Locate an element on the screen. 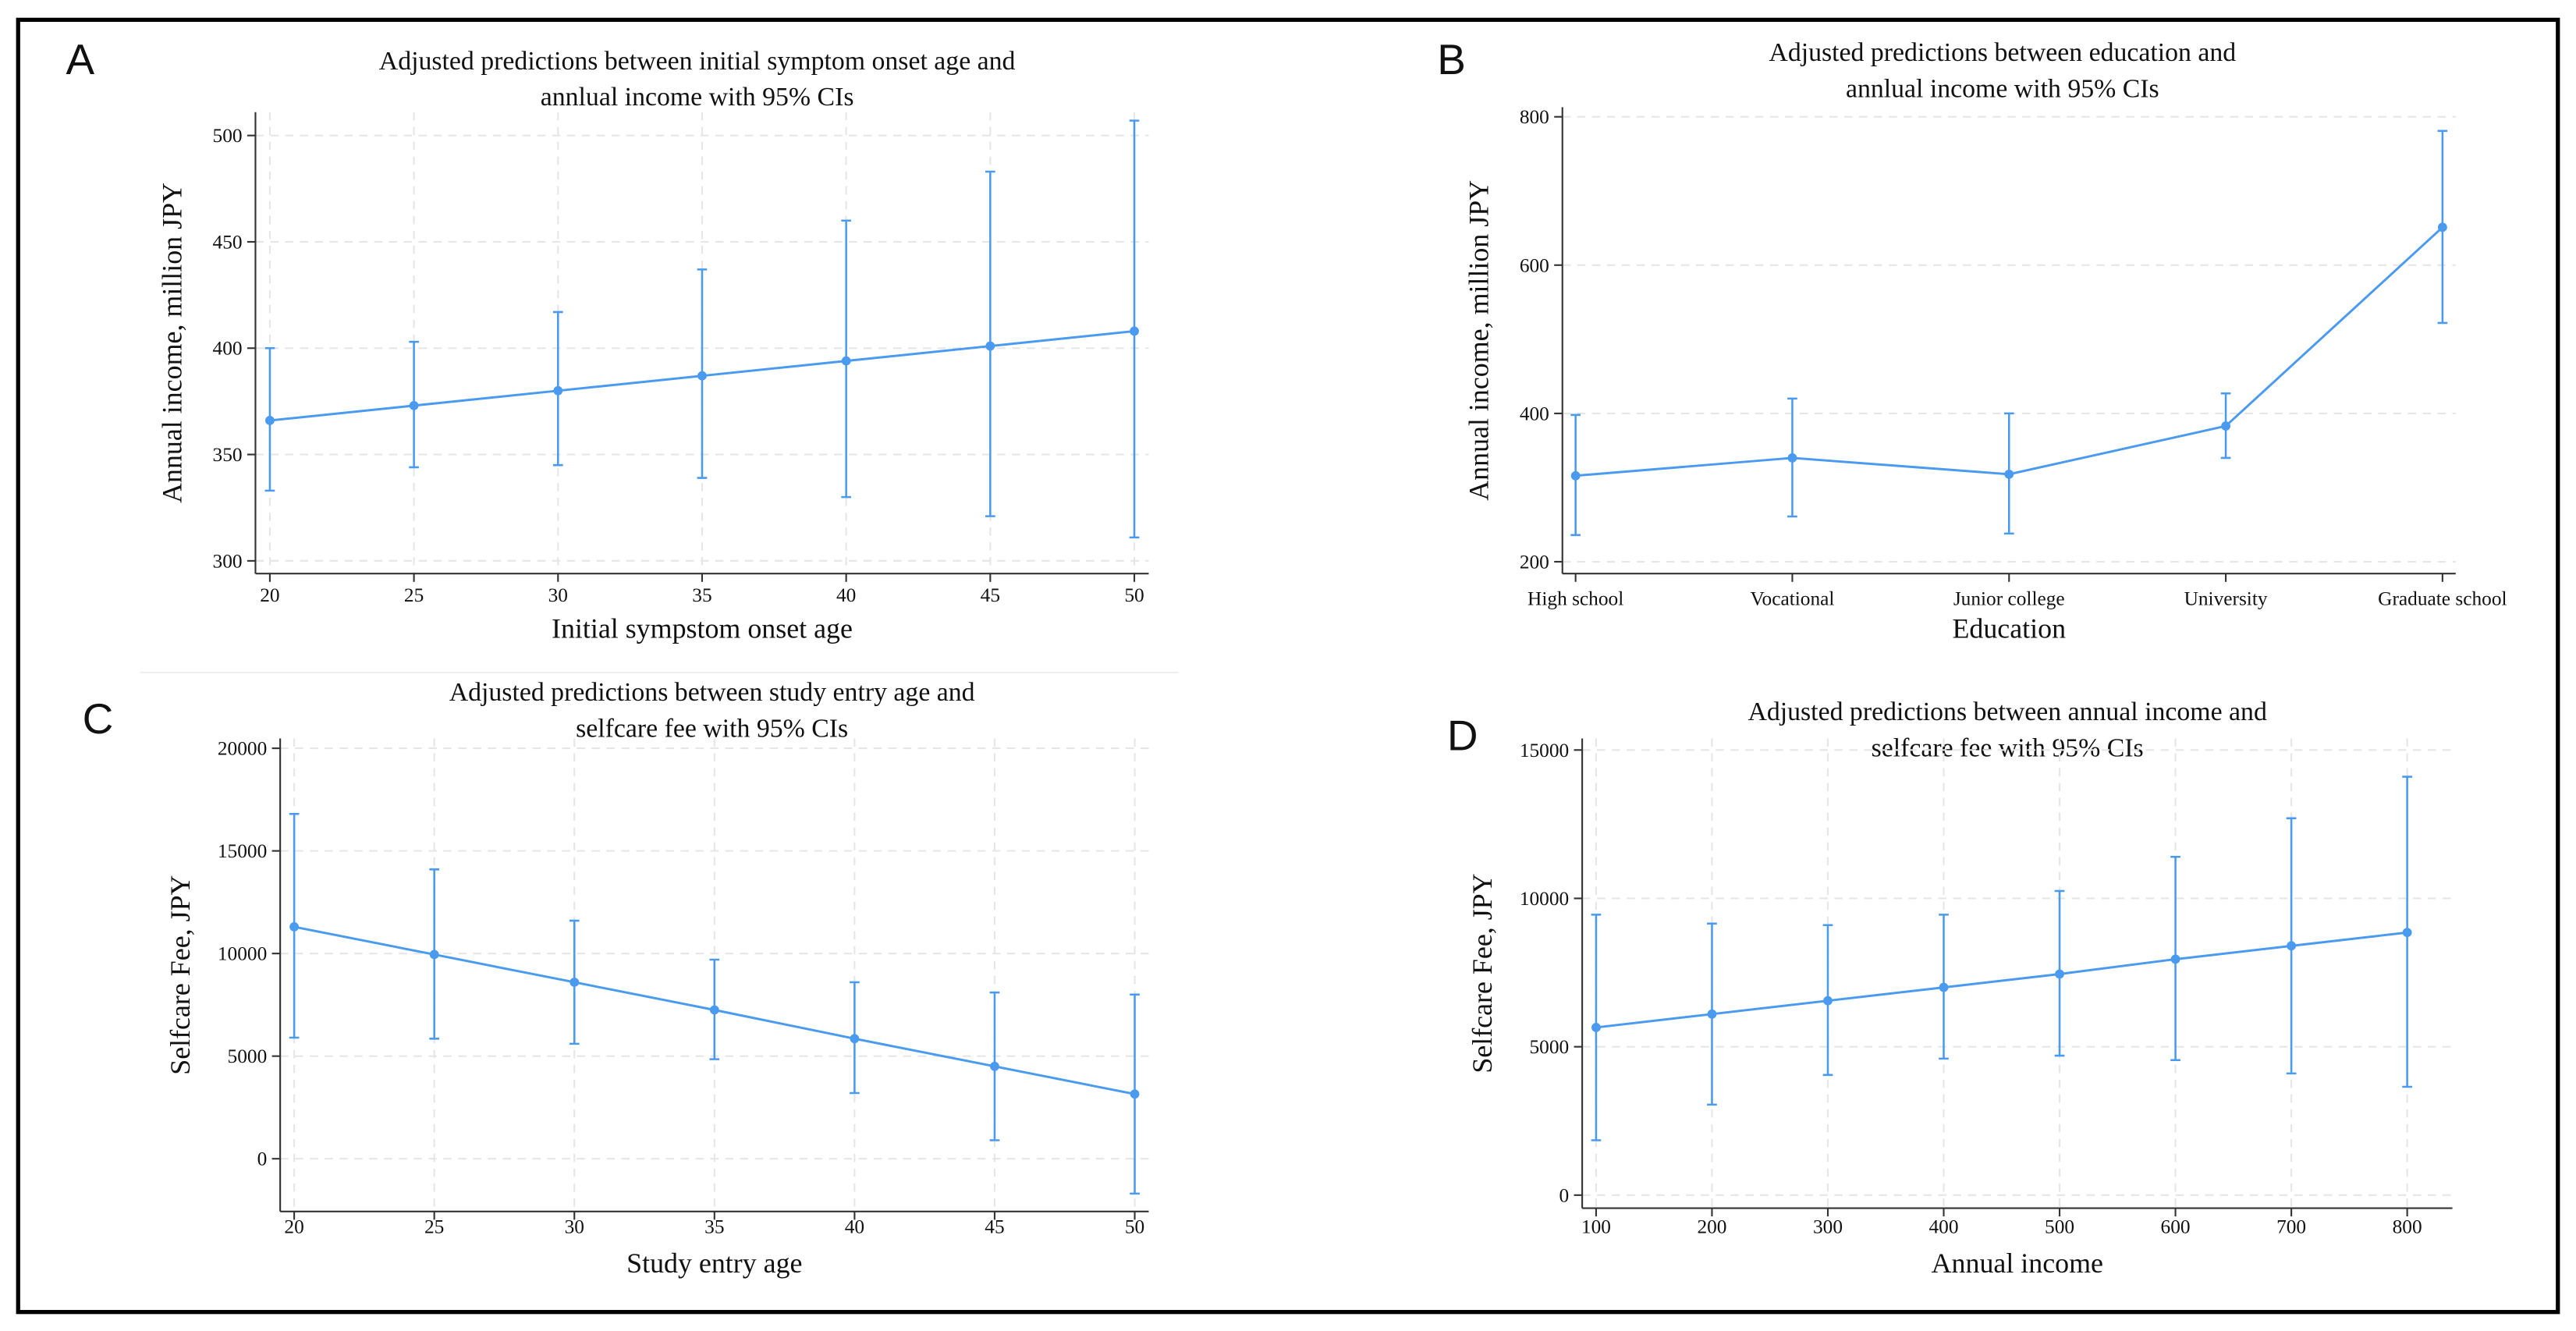  x-axis-label: Annual income is located at coordinates (2017, 1263).